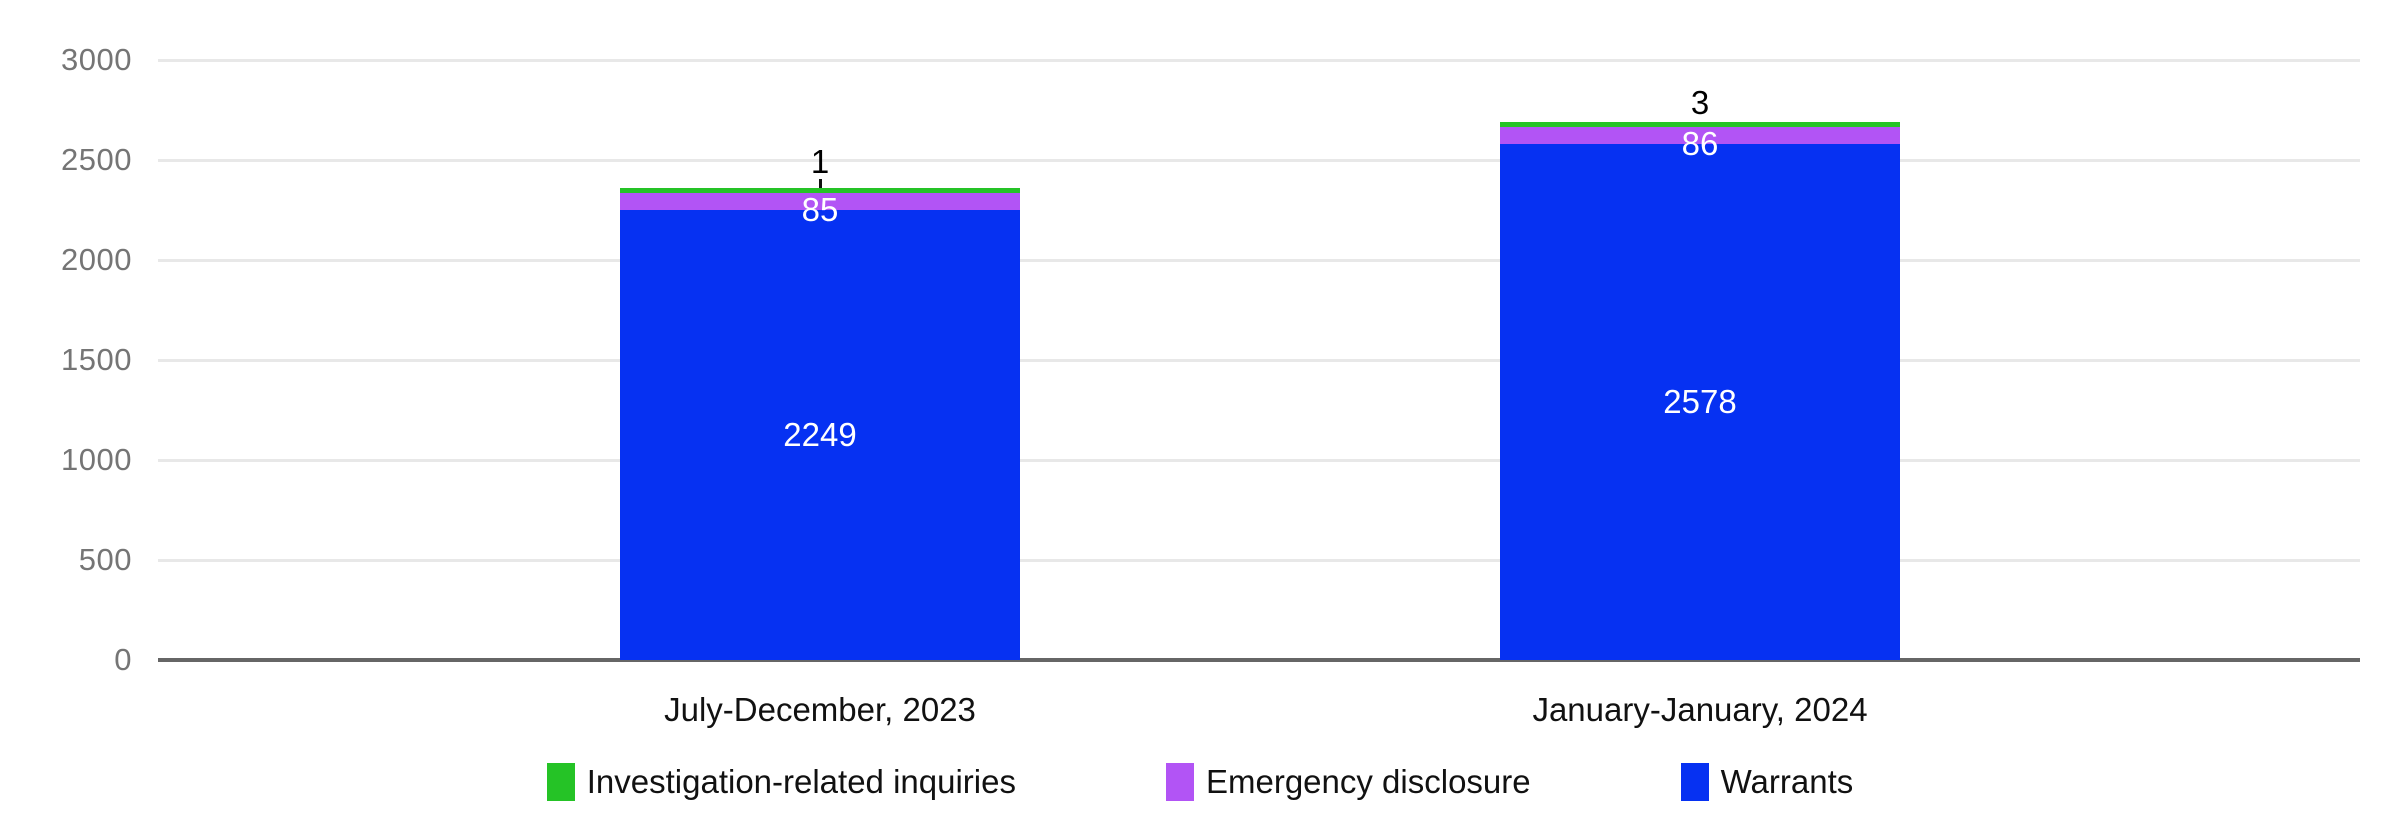 The image size is (2400, 840). Describe the element at coordinates (1700, 103) in the screenshot. I see `value-label-investigation-related-inquiries: 3` at that location.